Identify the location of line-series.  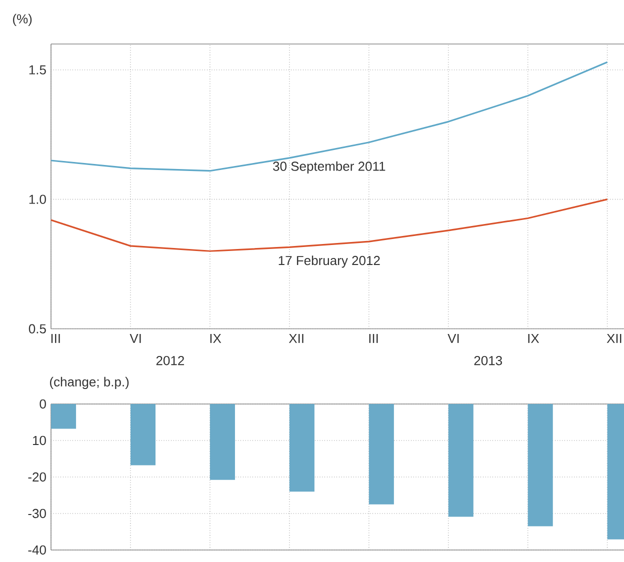
(329, 225).